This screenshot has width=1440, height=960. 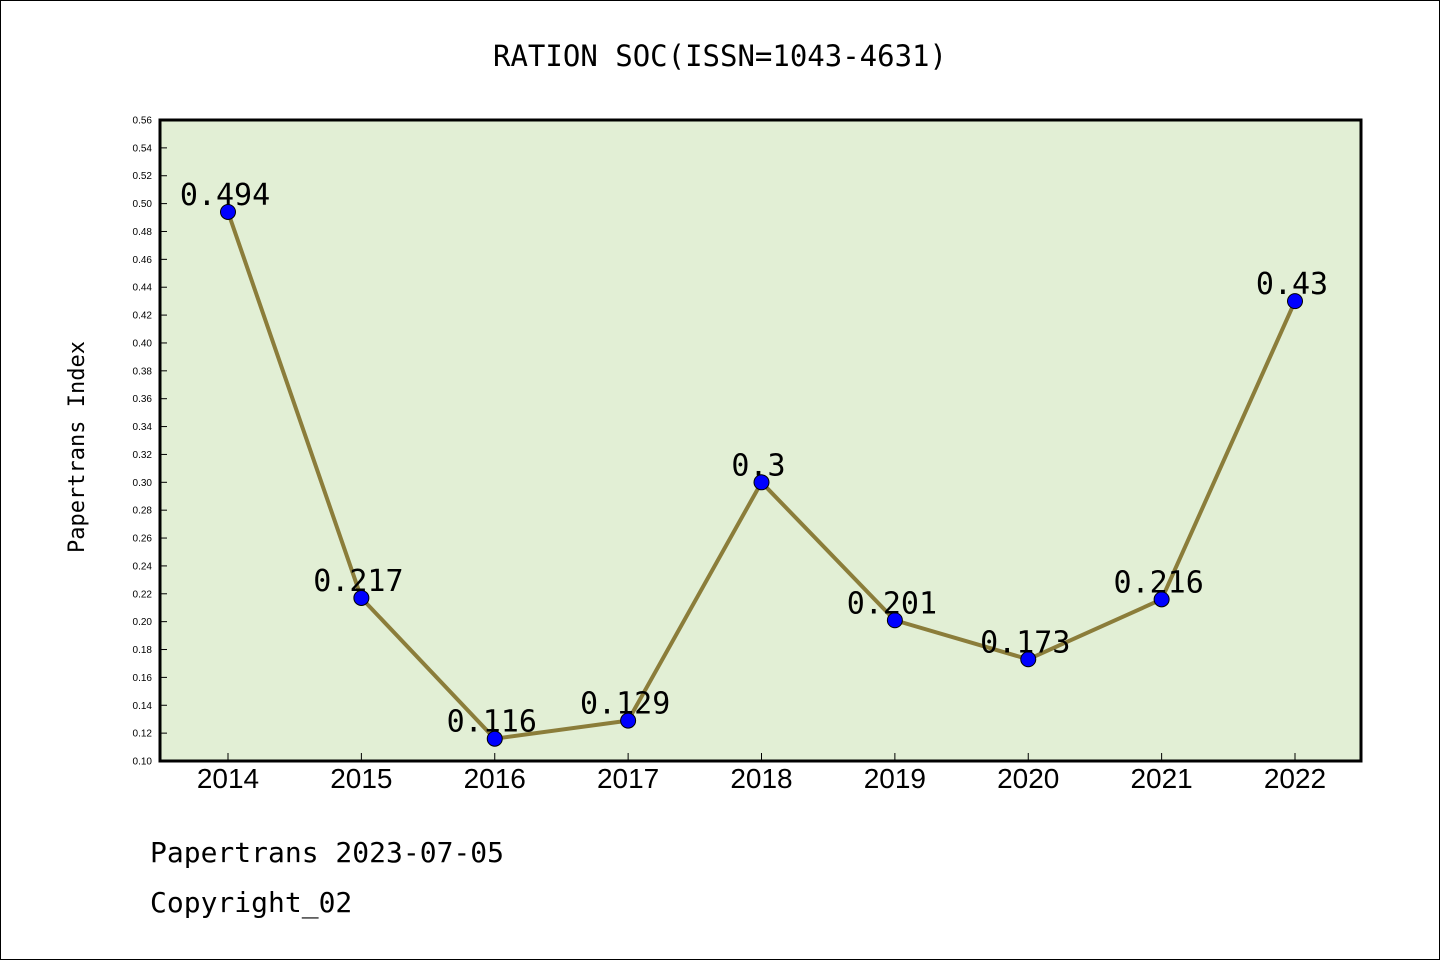 What do you see at coordinates (77, 447) in the screenshot?
I see `y-axis-label: Papertrans Index` at bounding box center [77, 447].